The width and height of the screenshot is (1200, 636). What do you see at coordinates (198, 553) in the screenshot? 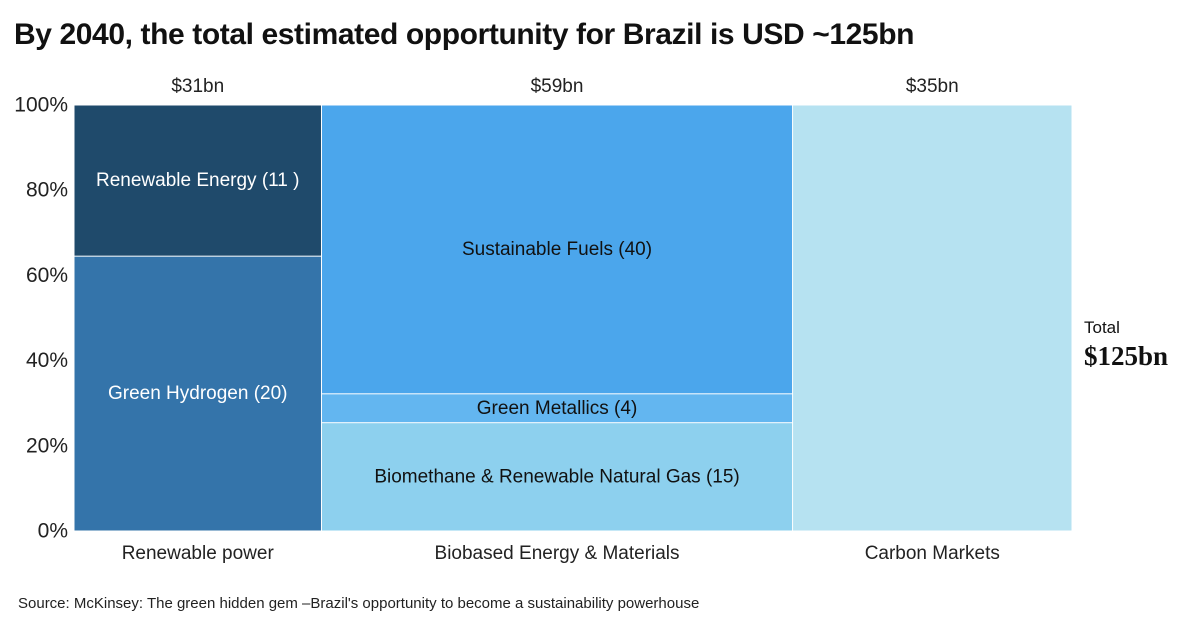
I see `x-category-label: Renewable power` at bounding box center [198, 553].